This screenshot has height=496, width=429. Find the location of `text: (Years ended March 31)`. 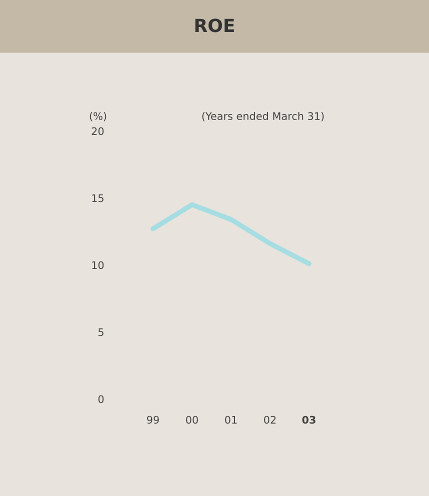

text: (Years ended March 31) is located at coordinates (263, 117).